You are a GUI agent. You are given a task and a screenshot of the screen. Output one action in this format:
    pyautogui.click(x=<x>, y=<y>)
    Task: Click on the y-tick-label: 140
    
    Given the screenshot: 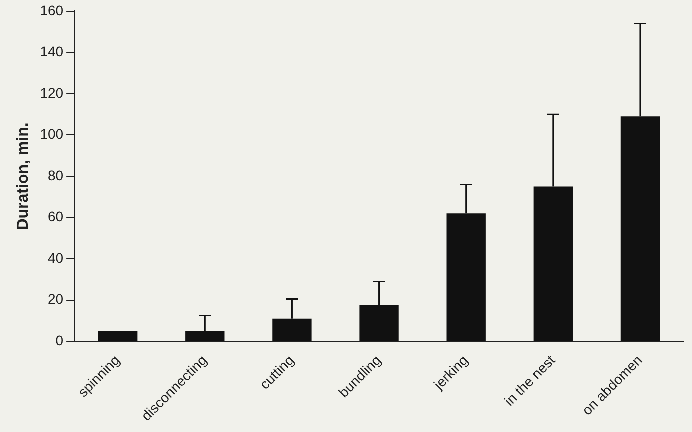 What is the action you would take?
    pyautogui.click(x=52, y=52)
    